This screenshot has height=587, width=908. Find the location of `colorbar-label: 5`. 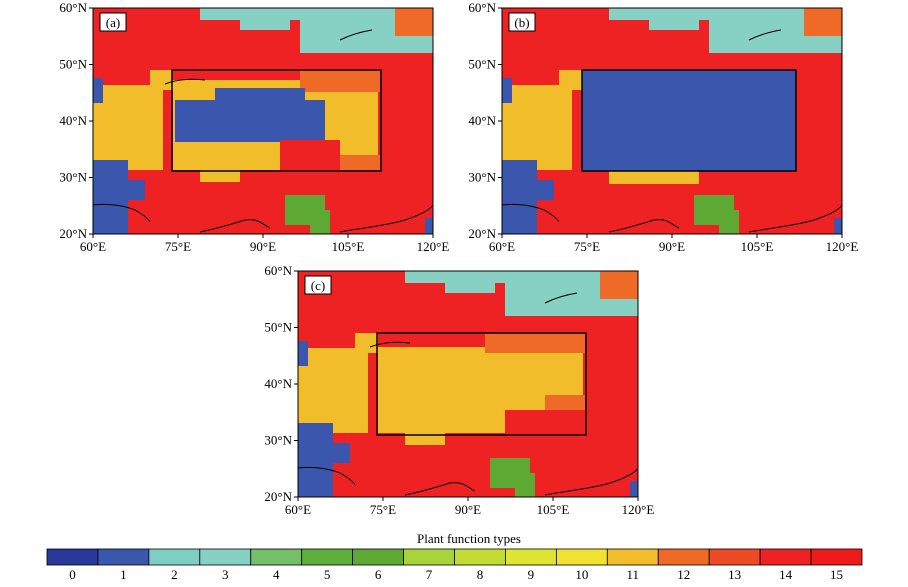

colorbar-label: 5 is located at coordinates (327, 574).